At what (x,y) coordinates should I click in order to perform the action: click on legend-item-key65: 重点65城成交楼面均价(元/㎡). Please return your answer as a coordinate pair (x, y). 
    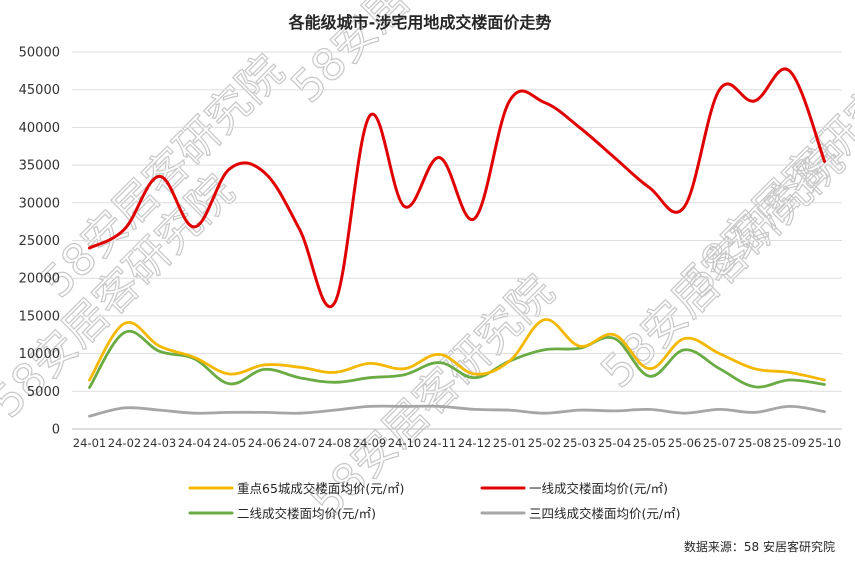
    Looking at the image, I should click on (296, 488).